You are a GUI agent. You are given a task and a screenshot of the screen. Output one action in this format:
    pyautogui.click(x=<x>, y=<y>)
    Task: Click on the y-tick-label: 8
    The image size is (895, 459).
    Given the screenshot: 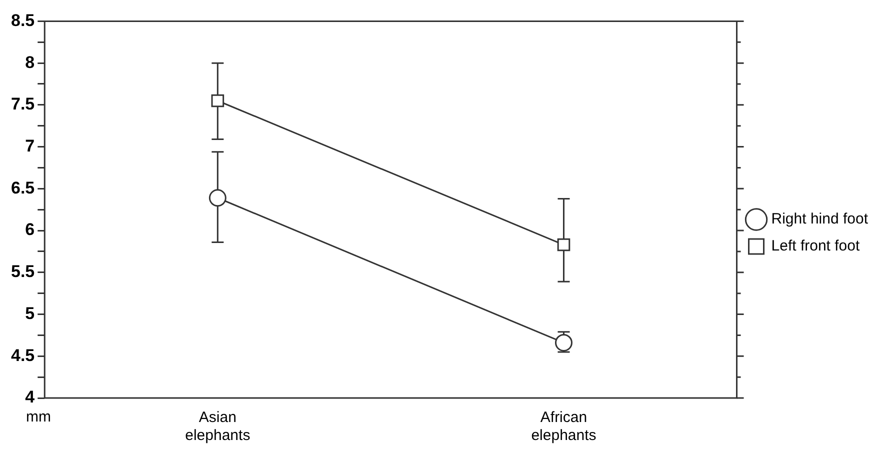 What is the action you would take?
    pyautogui.click(x=30, y=62)
    